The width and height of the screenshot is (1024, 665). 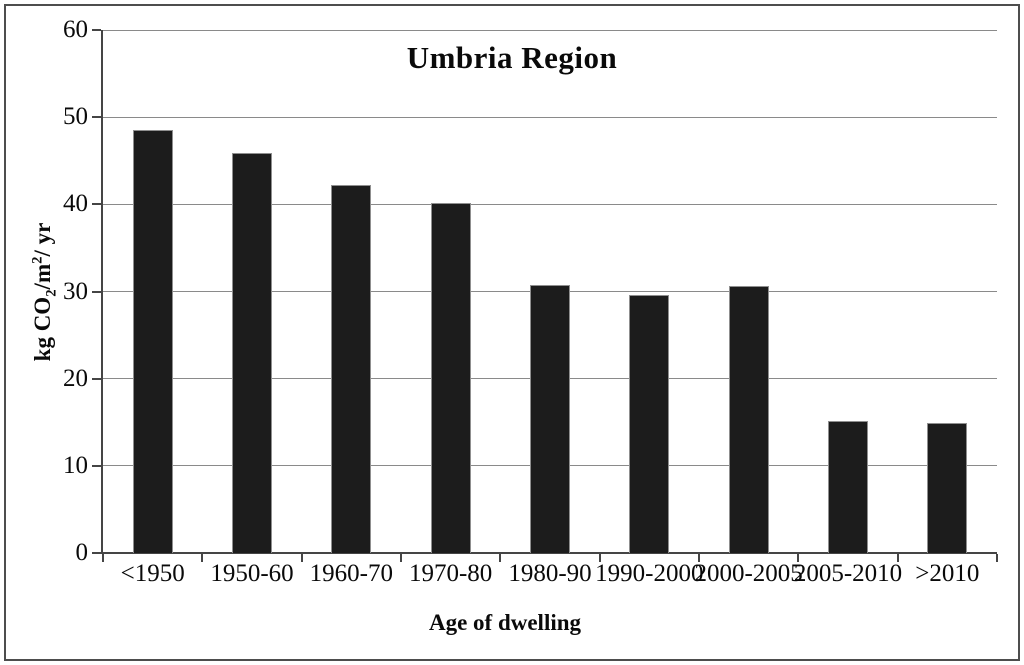 I want to click on y-tick-label: 30, so click(x=75, y=291).